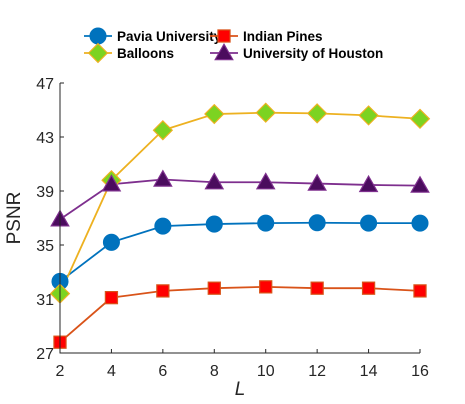 The height and width of the screenshot is (404, 465). Describe the element at coordinates (60, 371) in the screenshot. I see `x-tick-label: 2` at that location.